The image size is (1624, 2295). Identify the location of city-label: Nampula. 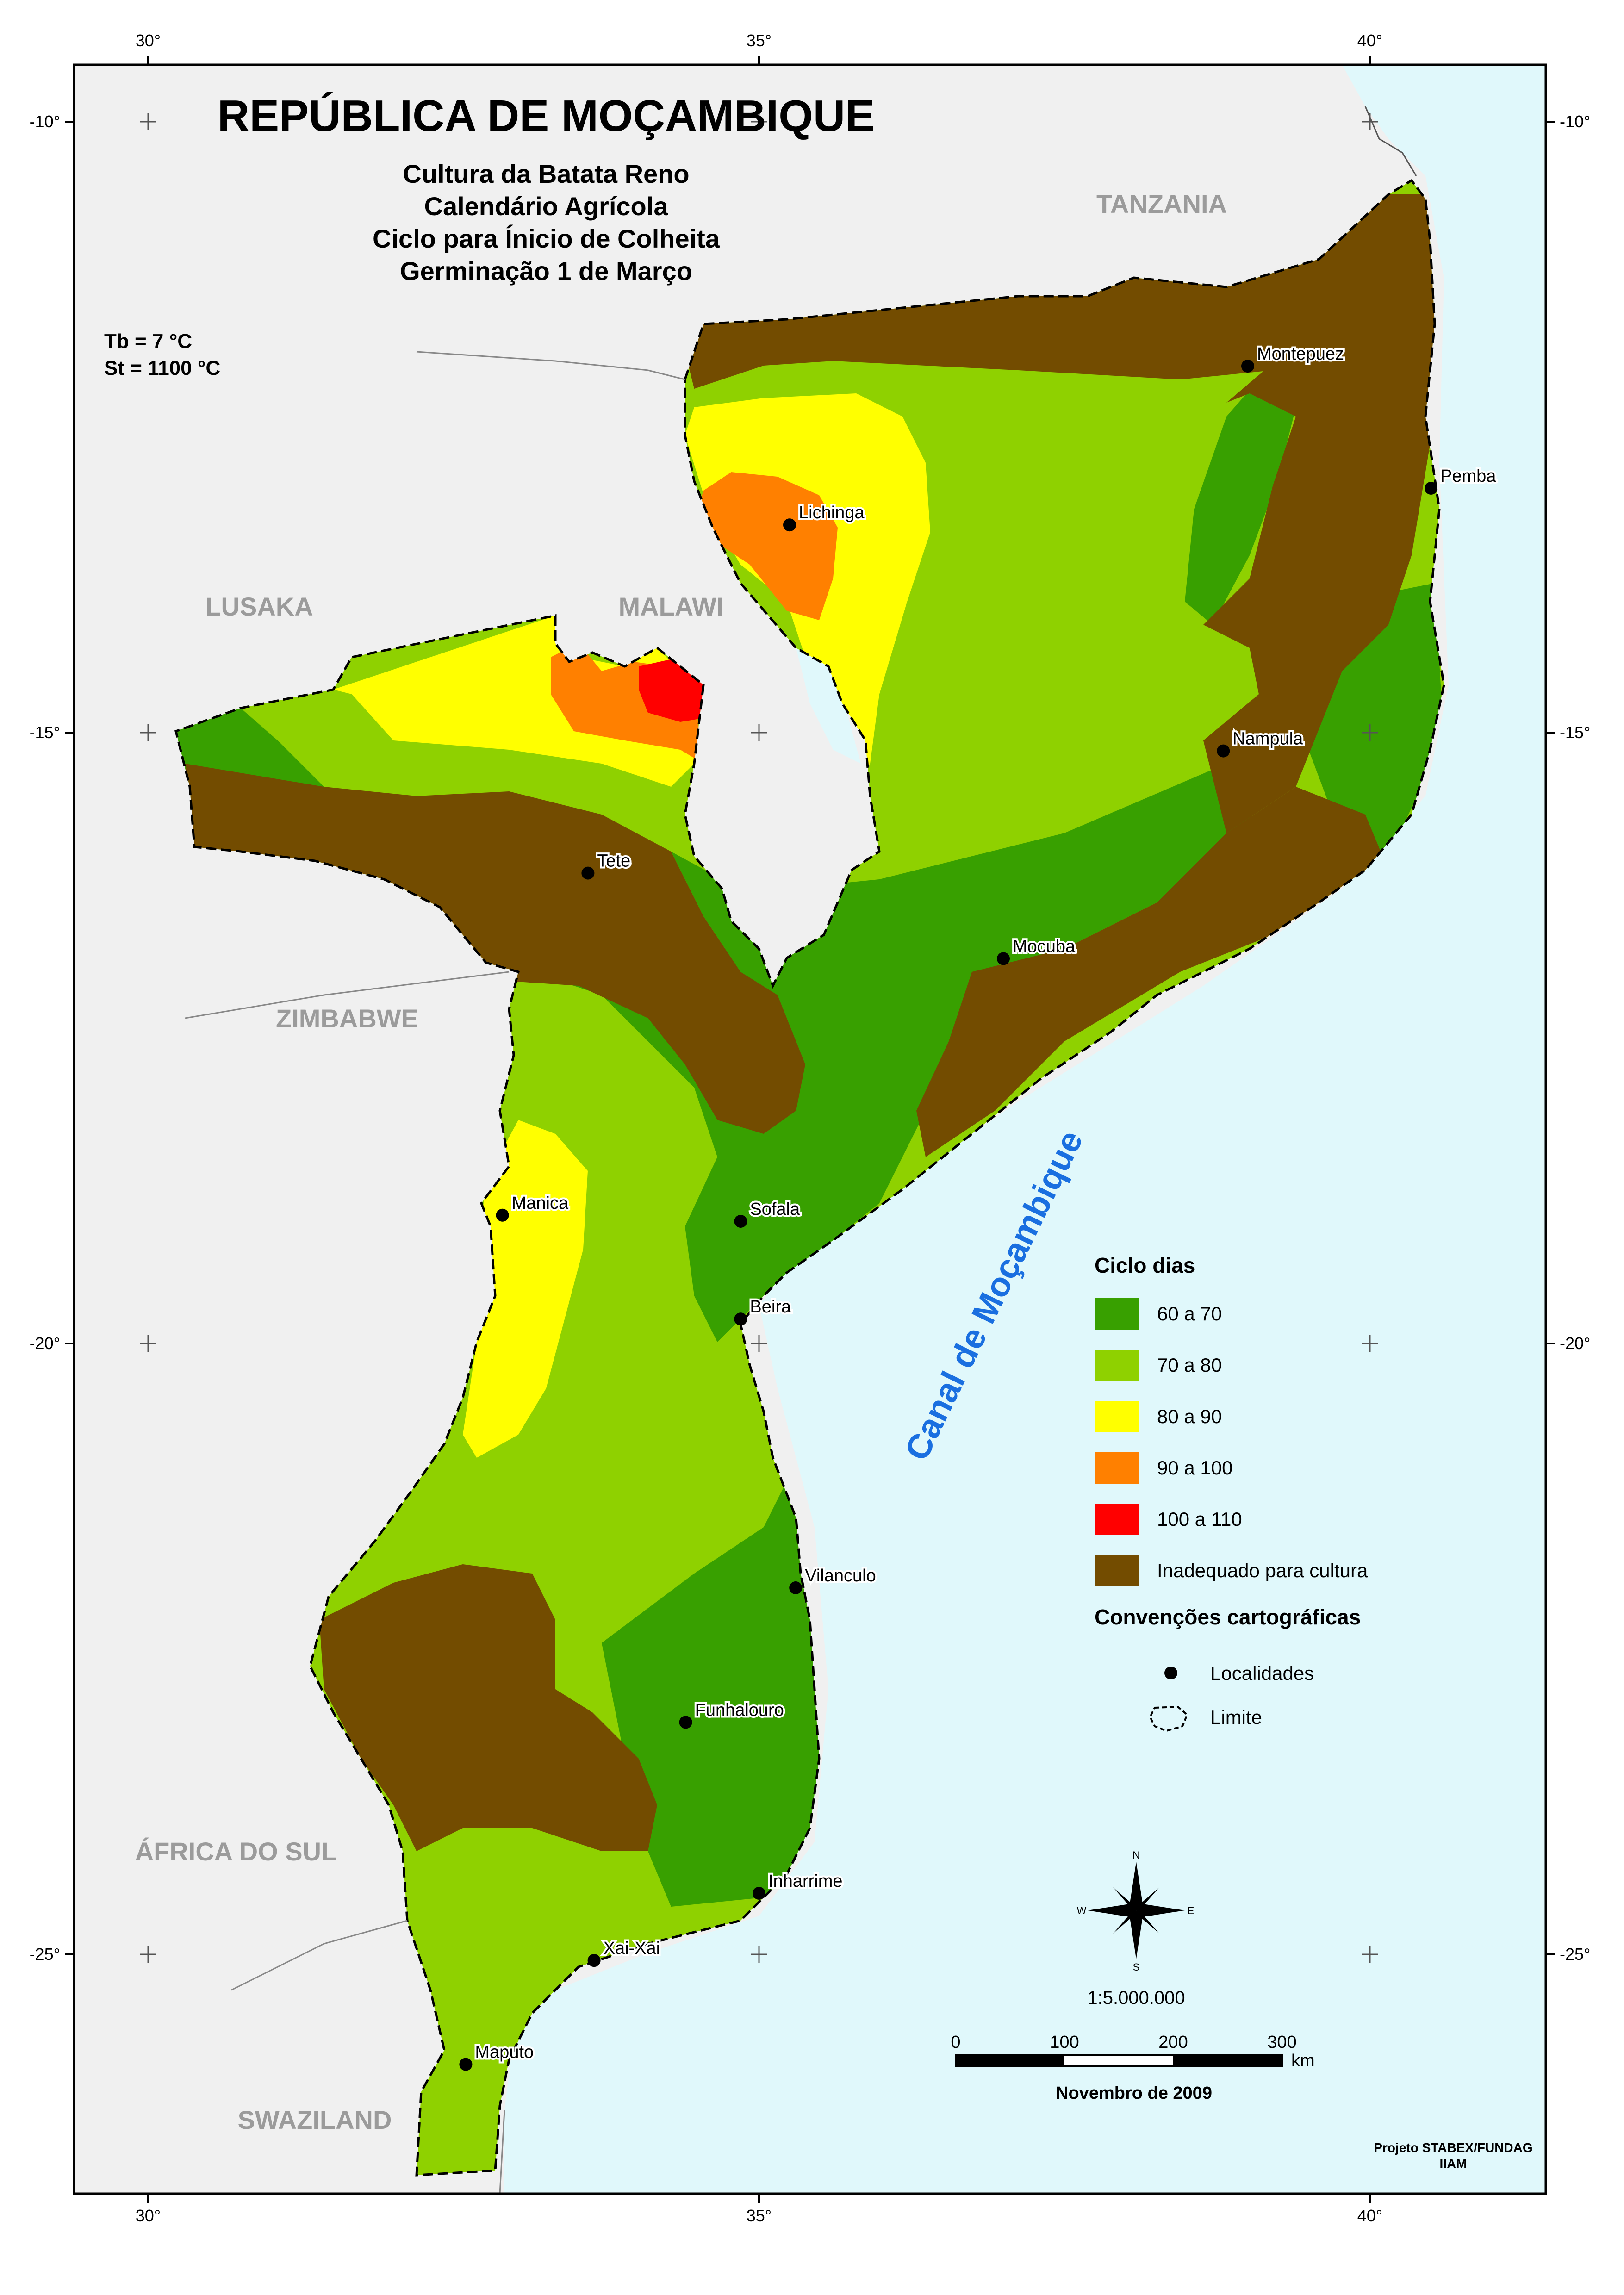
(1267, 739).